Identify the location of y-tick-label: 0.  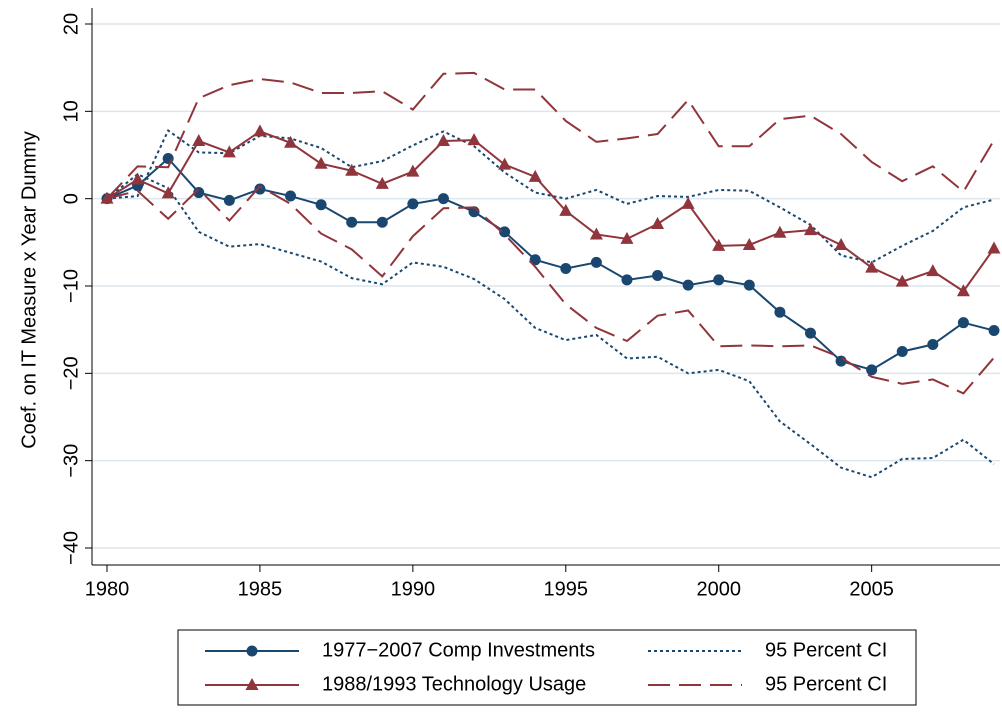
(71, 198).